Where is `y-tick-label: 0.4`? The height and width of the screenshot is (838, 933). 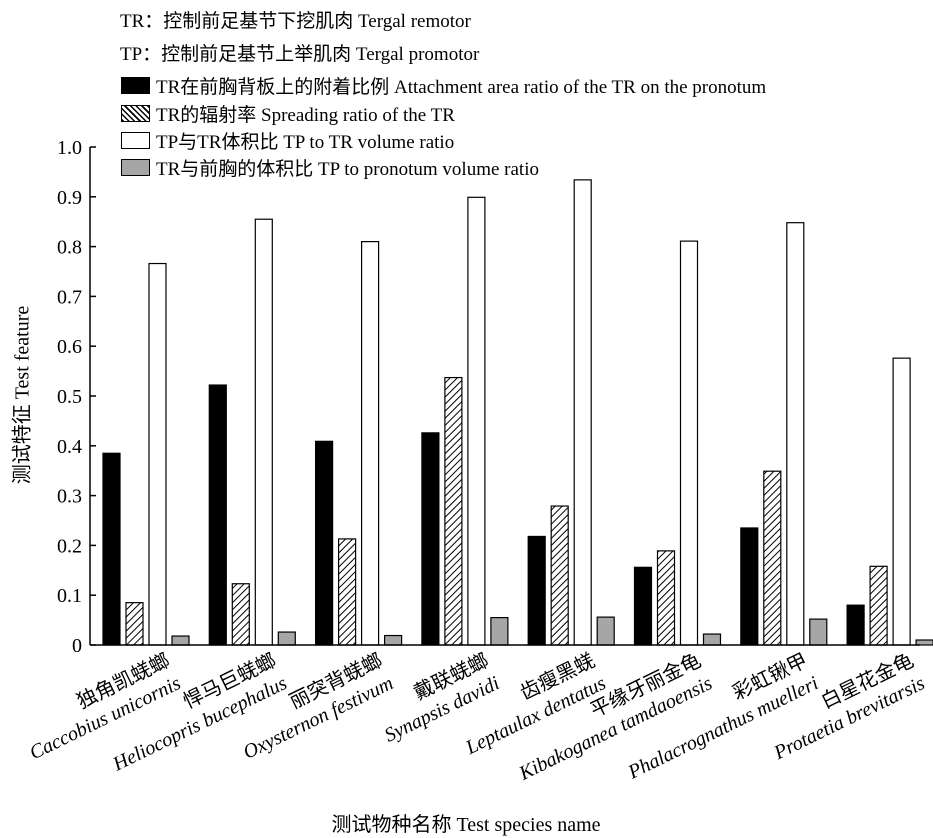 y-tick-label: 0.4 is located at coordinates (69, 447).